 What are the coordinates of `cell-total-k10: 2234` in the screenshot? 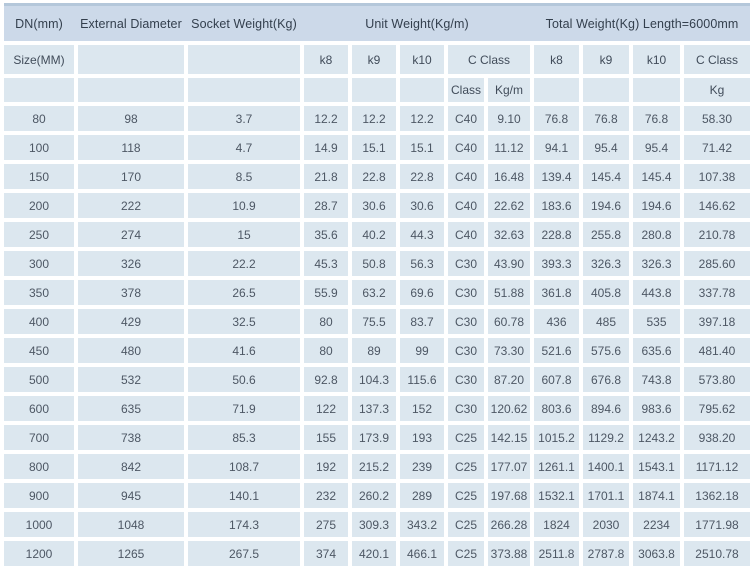 It's located at (656, 524).